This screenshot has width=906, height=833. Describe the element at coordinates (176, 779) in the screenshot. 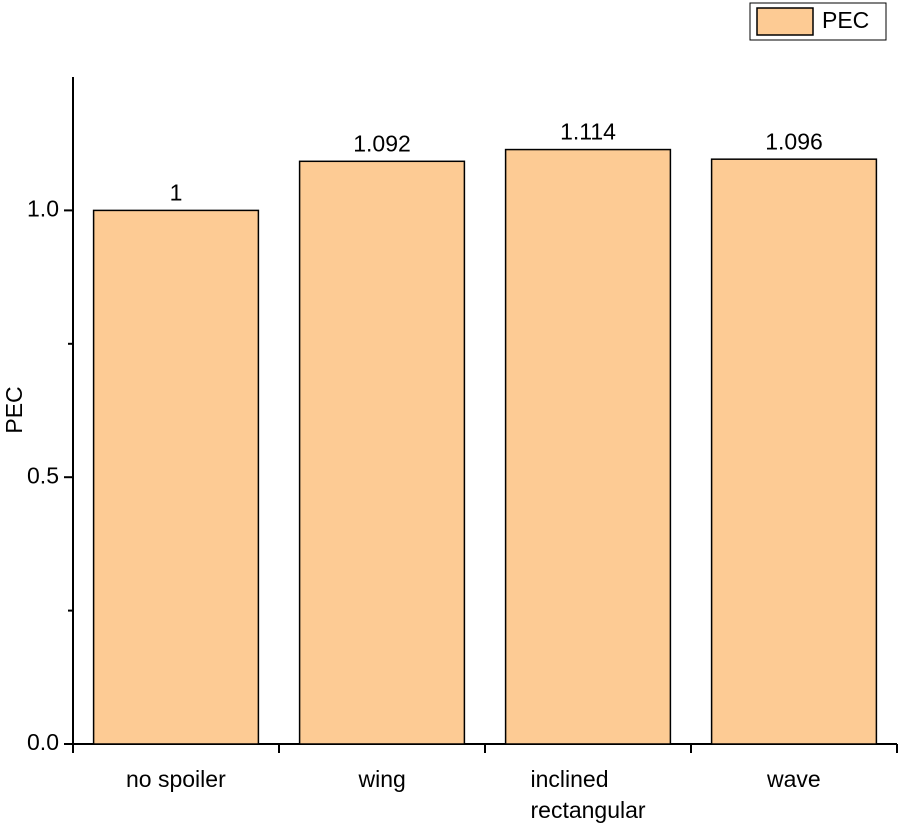

I see `x-tick-label: no spoiler` at that location.